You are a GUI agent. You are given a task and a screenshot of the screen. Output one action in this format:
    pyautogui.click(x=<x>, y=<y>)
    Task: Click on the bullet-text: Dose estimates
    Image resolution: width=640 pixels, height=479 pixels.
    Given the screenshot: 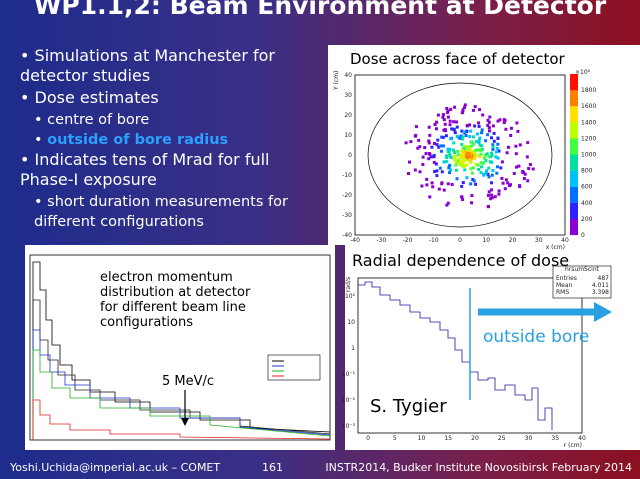 What is the action you would take?
    pyautogui.click(x=96, y=97)
    